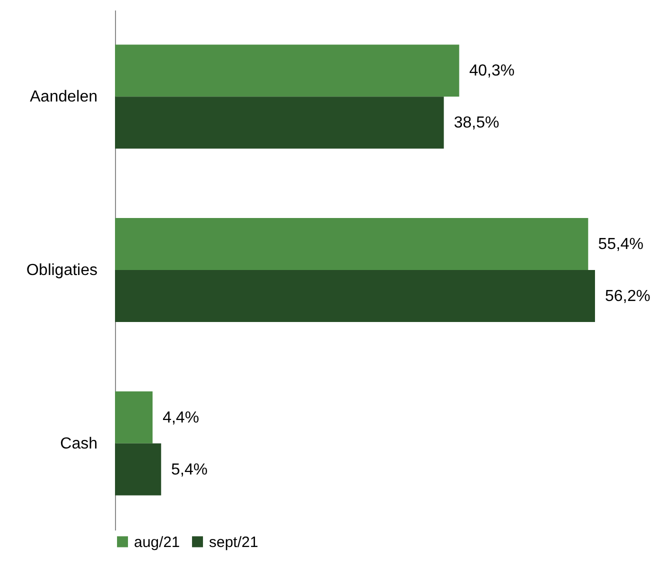 The image size is (668, 566). I want to click on data-label: 38,5%, so click(477, 123).